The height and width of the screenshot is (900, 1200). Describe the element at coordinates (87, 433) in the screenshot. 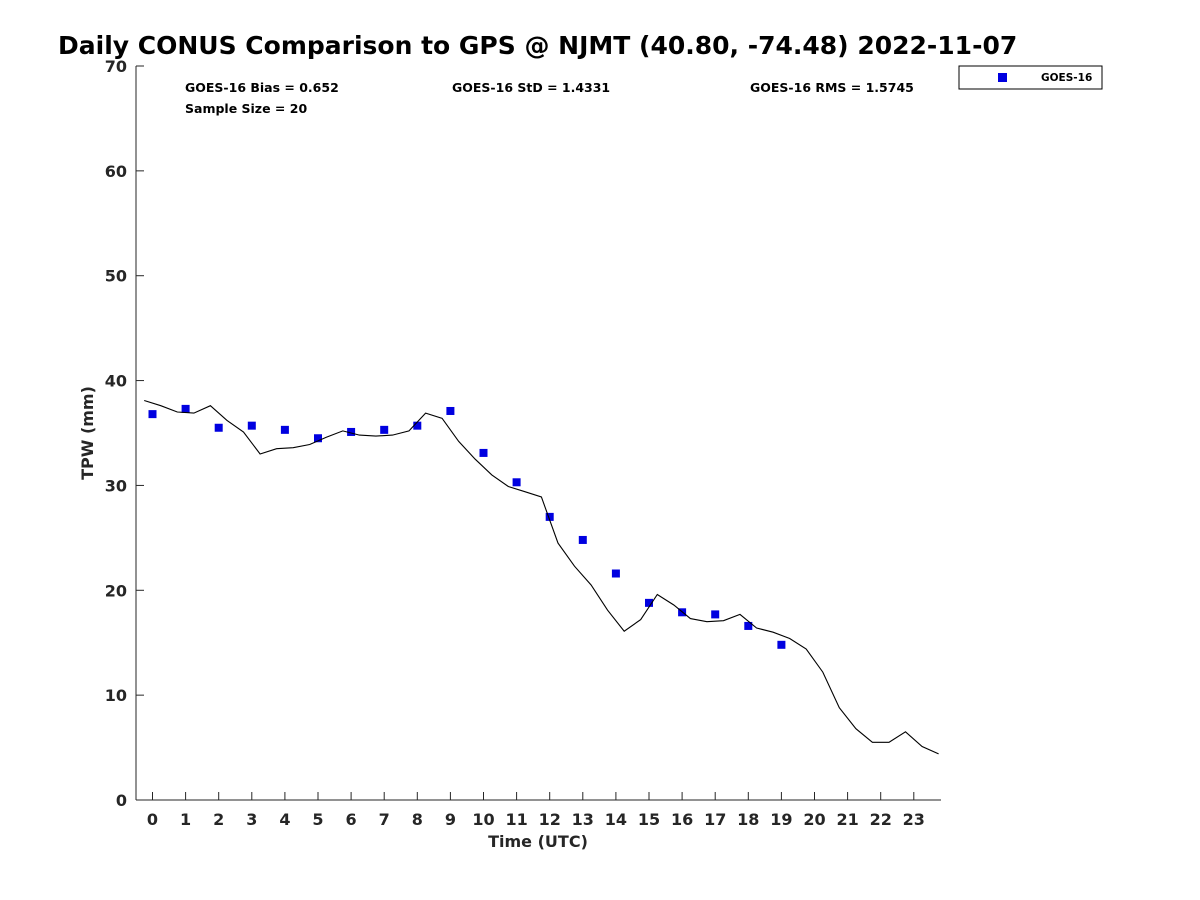

I see `y-axis-label: TPW (mm)` at that location.